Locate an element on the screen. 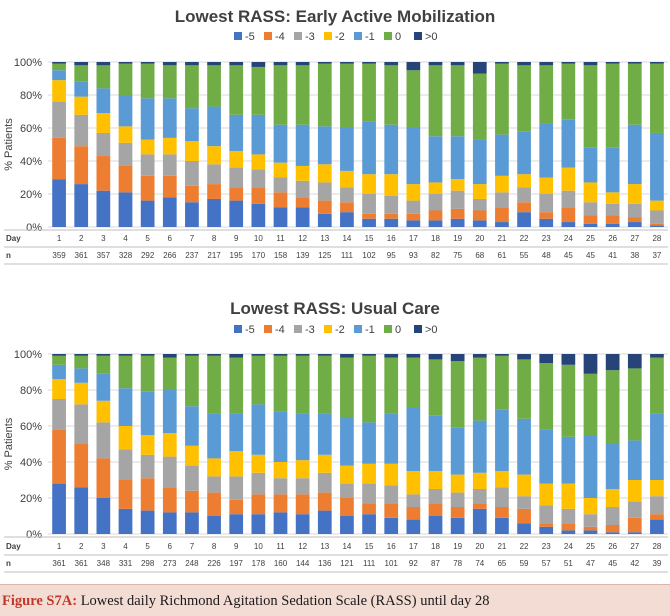 The width and height of the screenshot is (670, 616). n-label: 357 is located at coordinates (104, 255).